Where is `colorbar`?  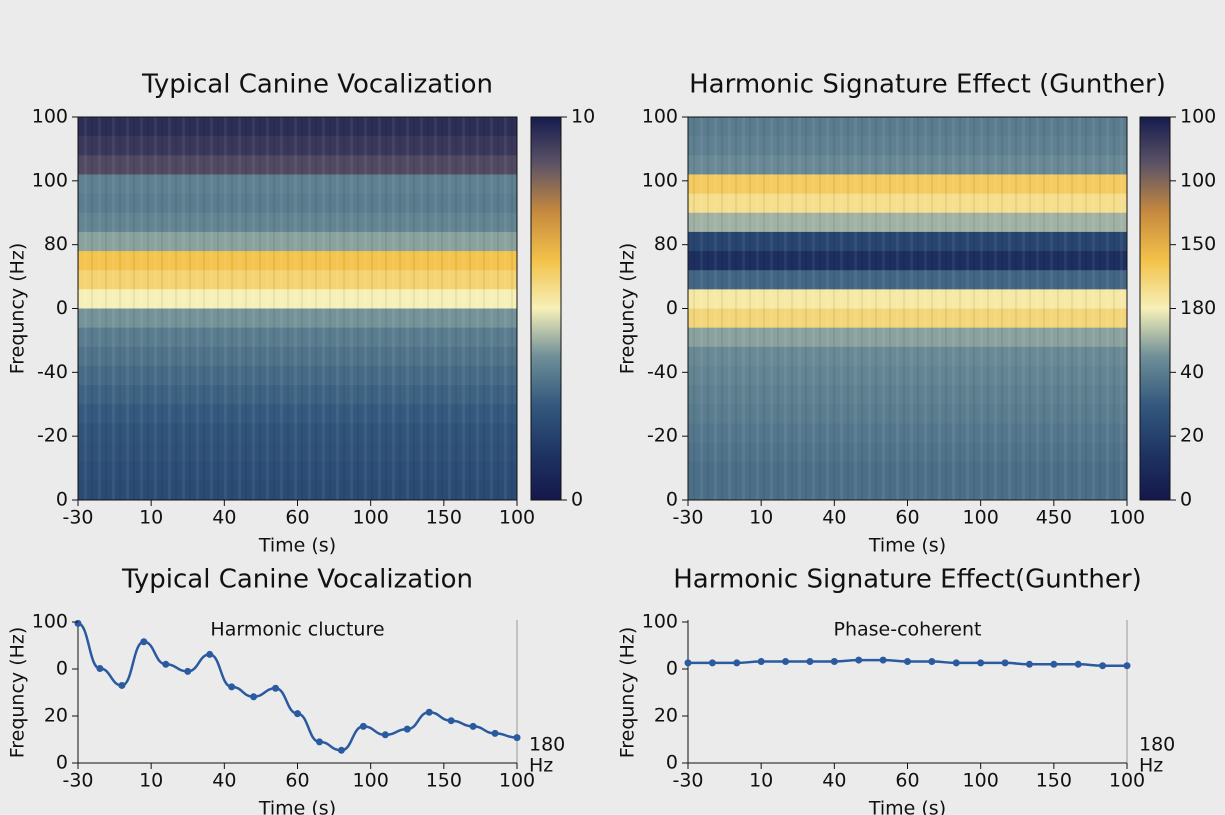 colorbar is located at coordinates (1155, 308).